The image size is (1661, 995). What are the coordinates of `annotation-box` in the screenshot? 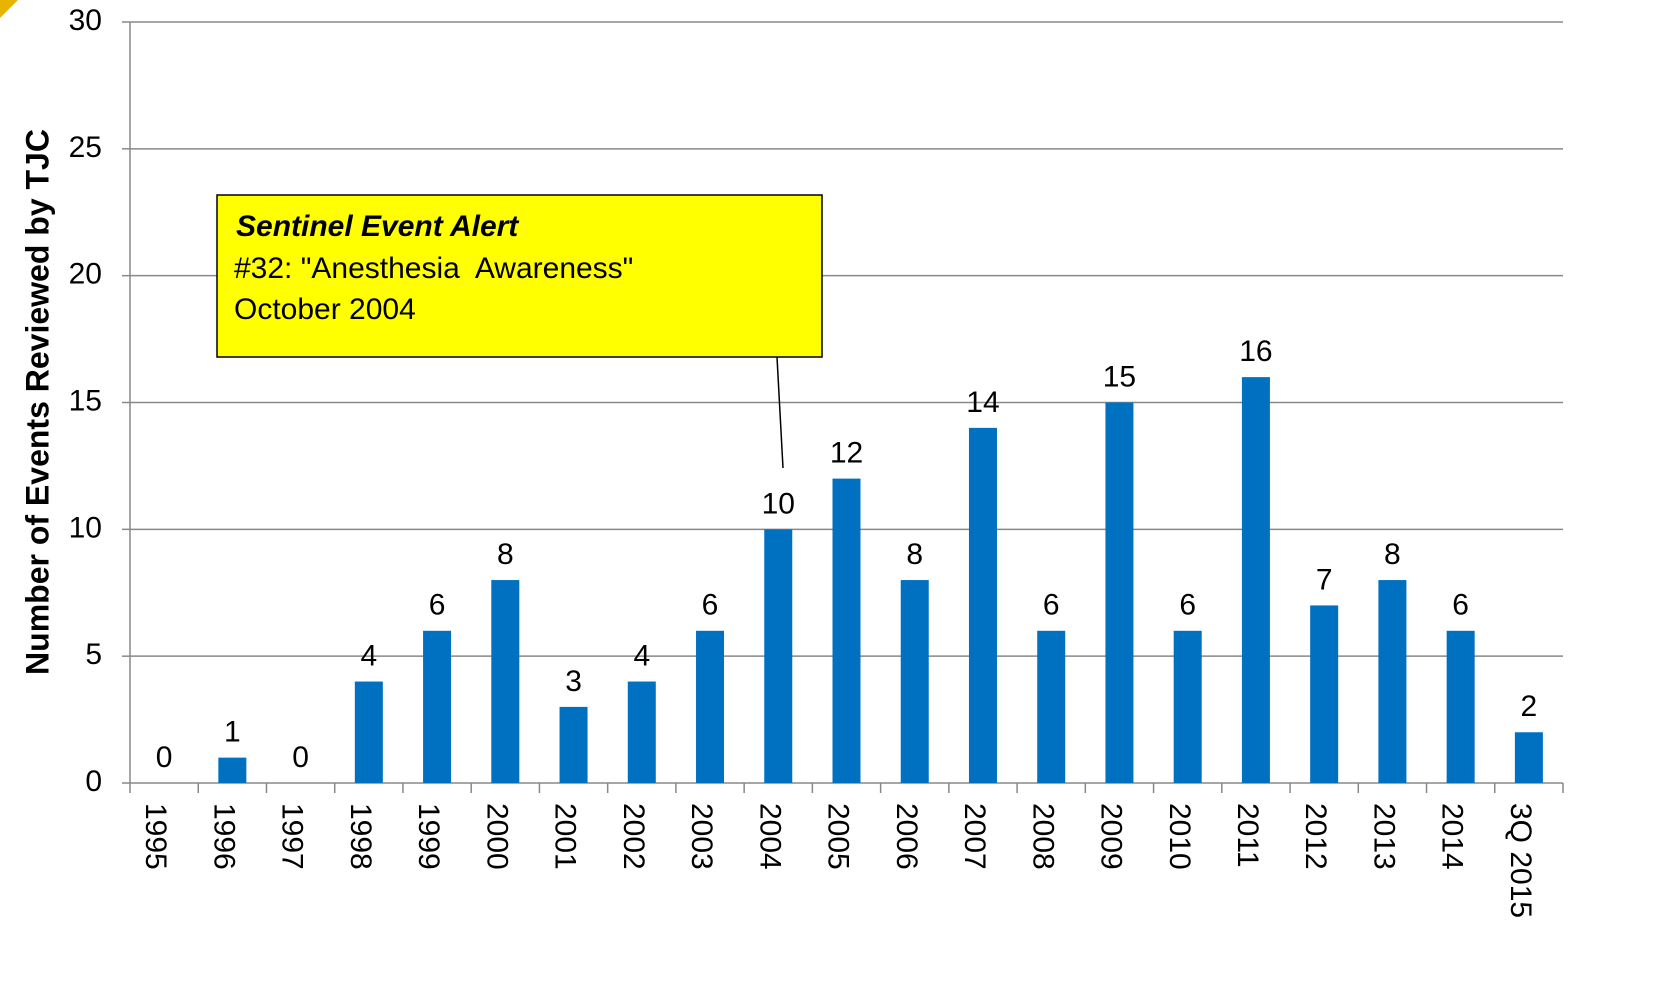 It's located at (519, 276).